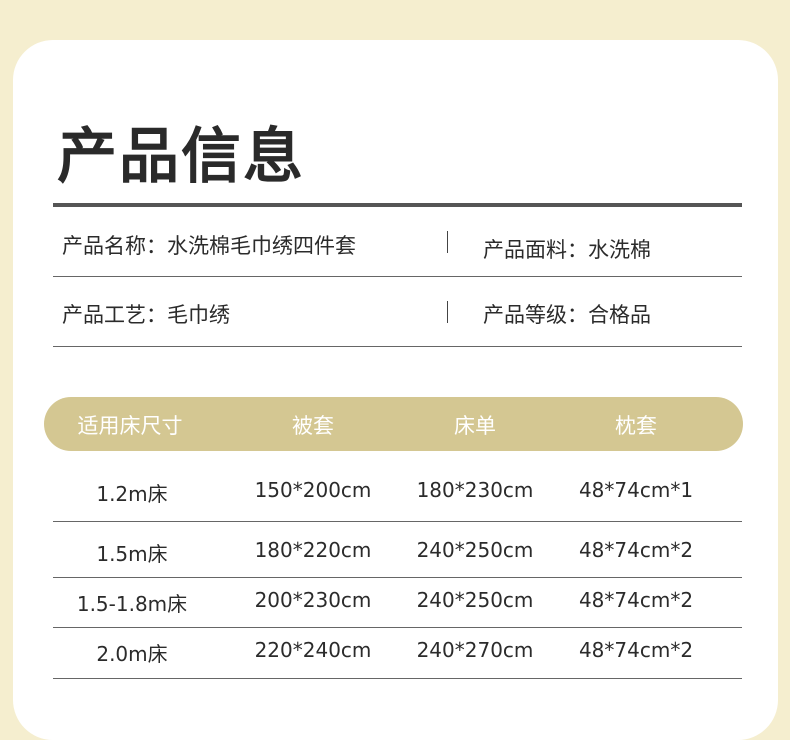 The height and width of the screenshot is (740, 790). I want to click on product-grade: 产品等级：合格品, so click(567, 315).